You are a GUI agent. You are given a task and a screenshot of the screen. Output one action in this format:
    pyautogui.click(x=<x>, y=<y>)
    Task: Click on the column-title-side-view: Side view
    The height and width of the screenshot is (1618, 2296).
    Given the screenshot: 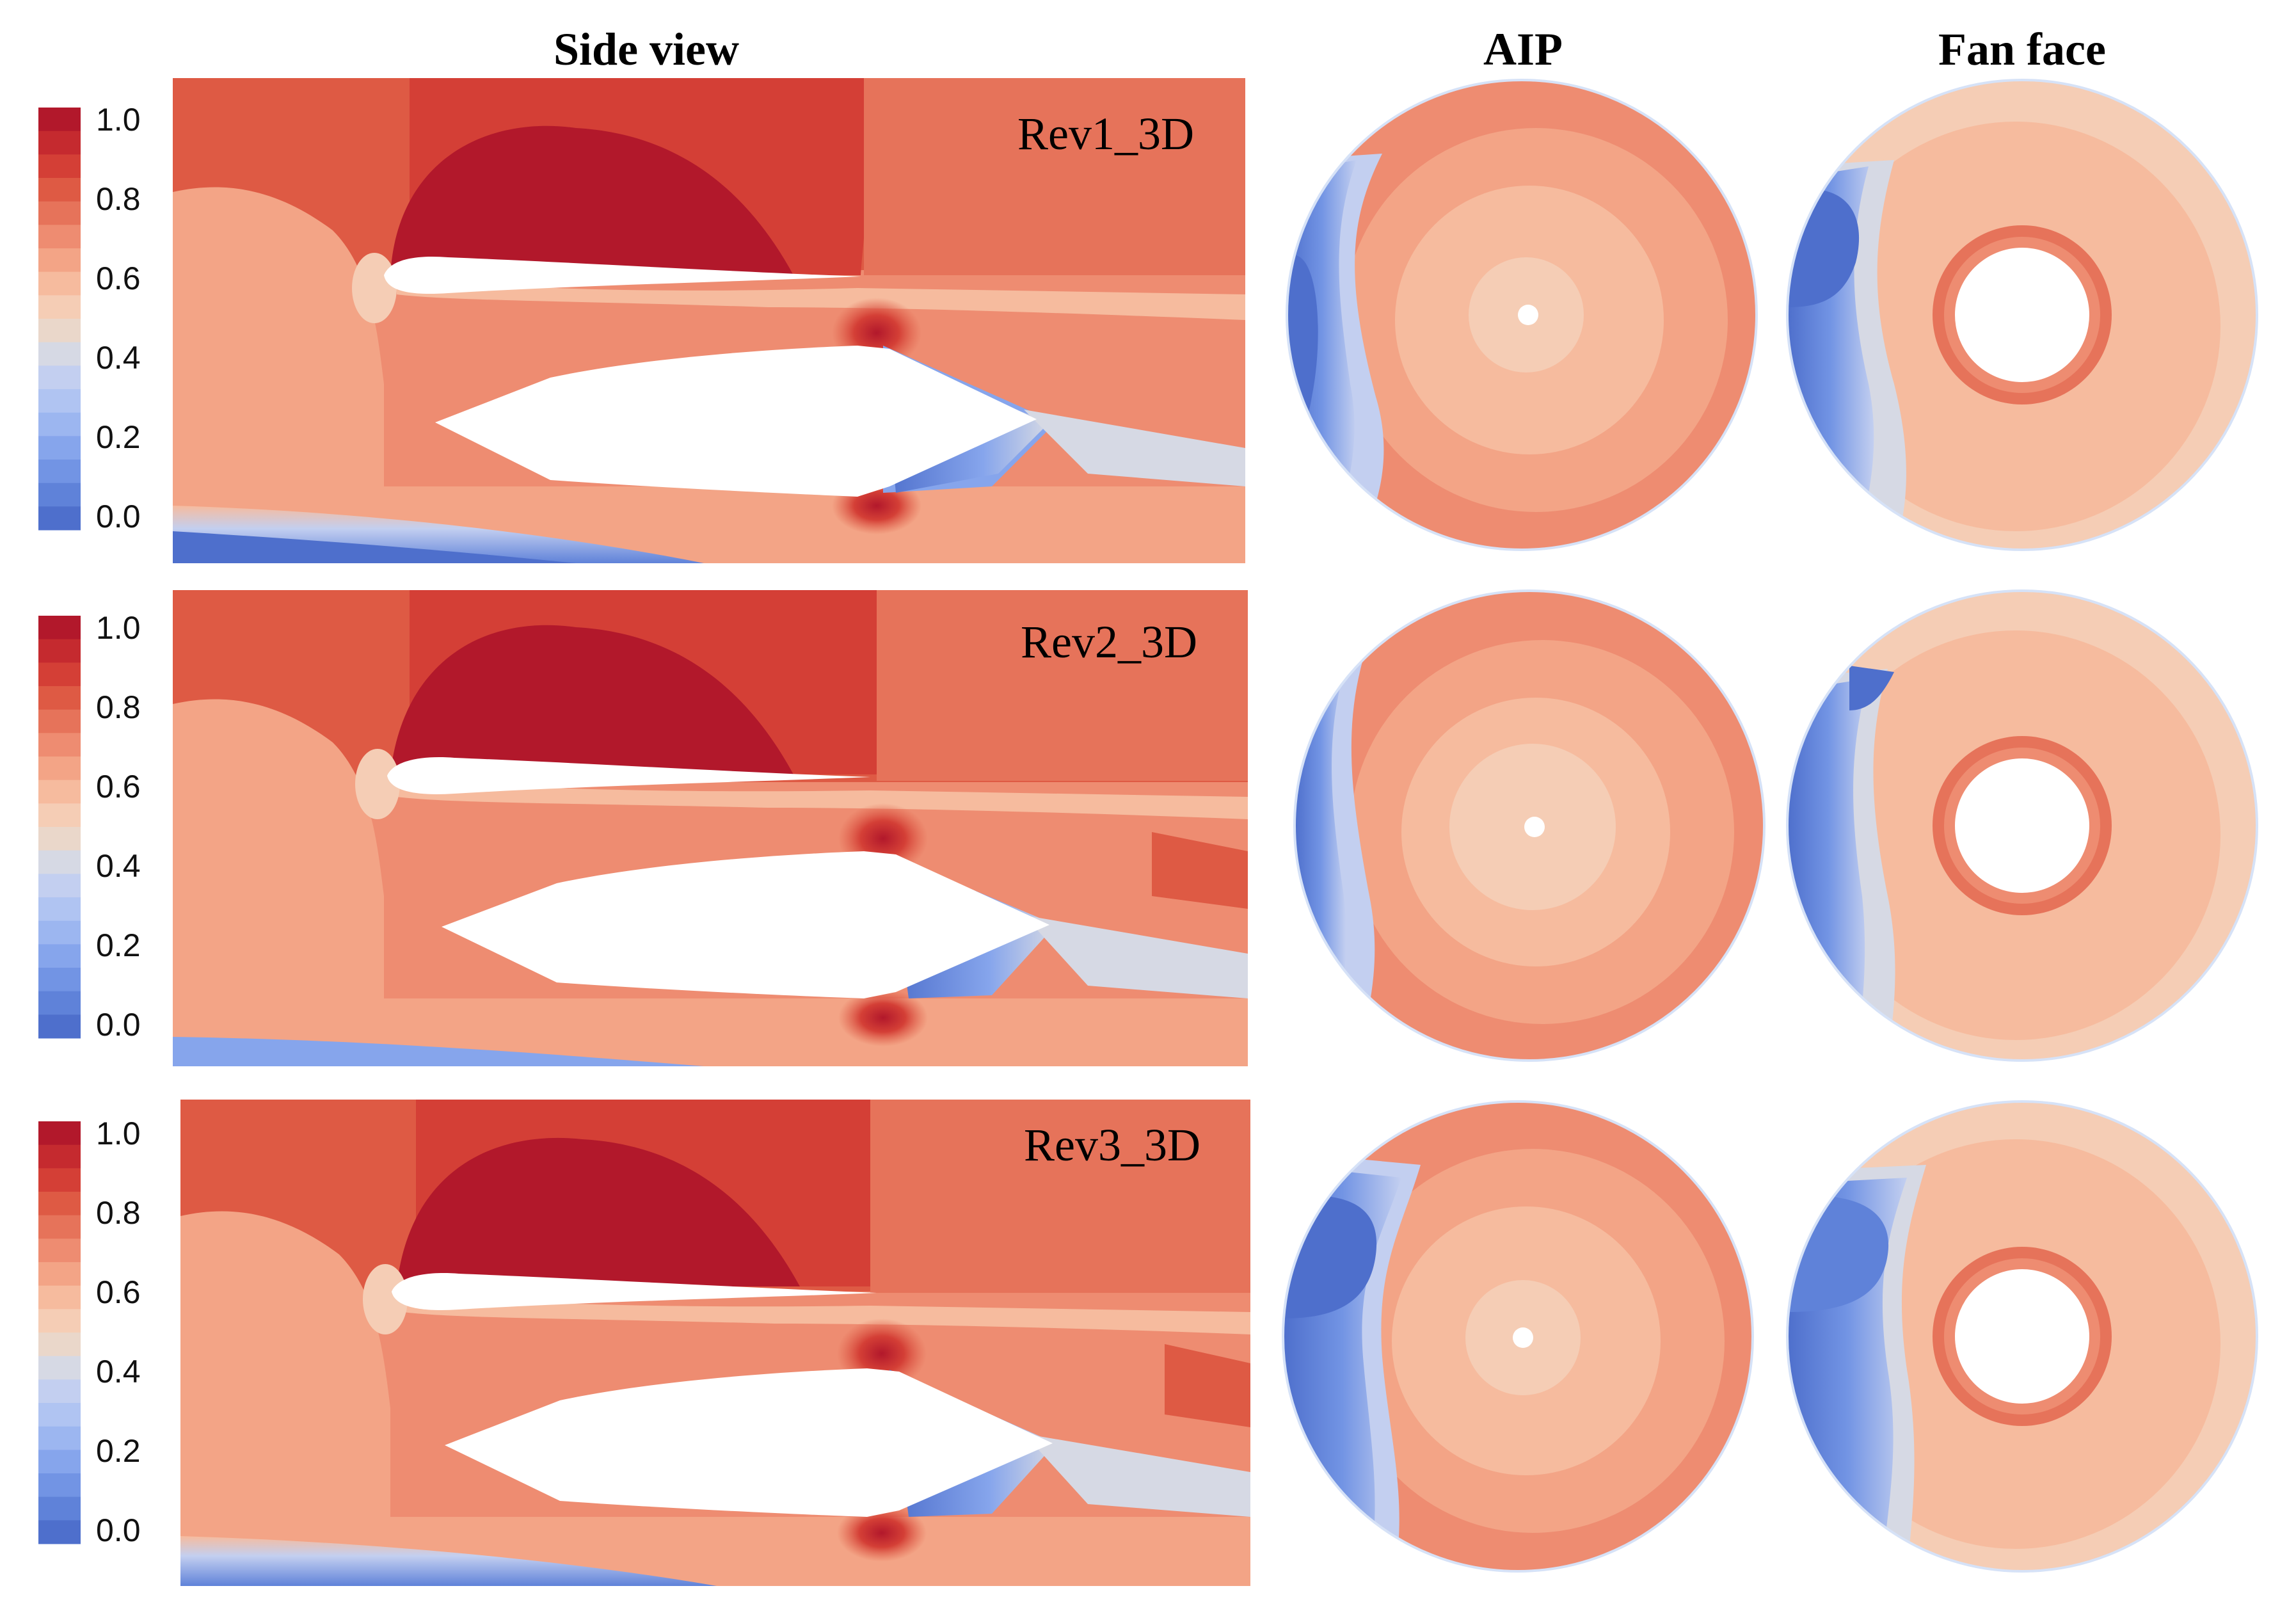 What is the action you would take?
    pyautogui.click(x=646, y=49)
    